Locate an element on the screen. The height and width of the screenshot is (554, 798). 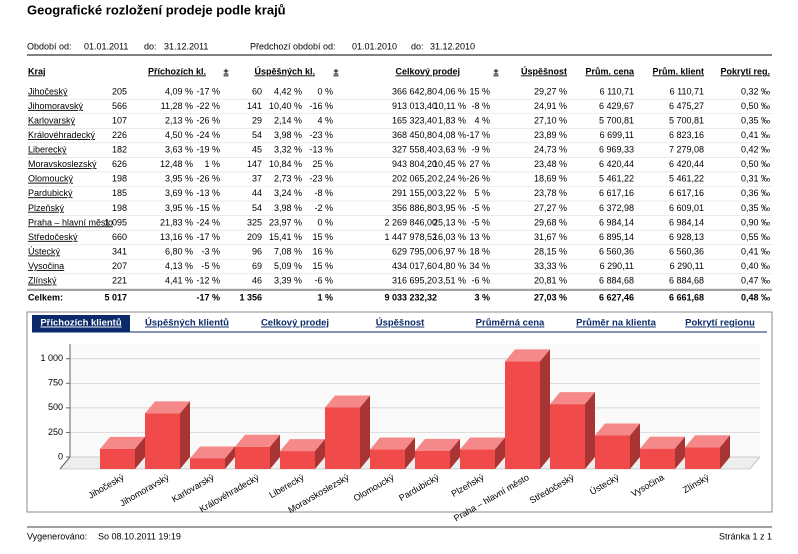
table-cell: 5,09 % is located at coordinates (288, 266).